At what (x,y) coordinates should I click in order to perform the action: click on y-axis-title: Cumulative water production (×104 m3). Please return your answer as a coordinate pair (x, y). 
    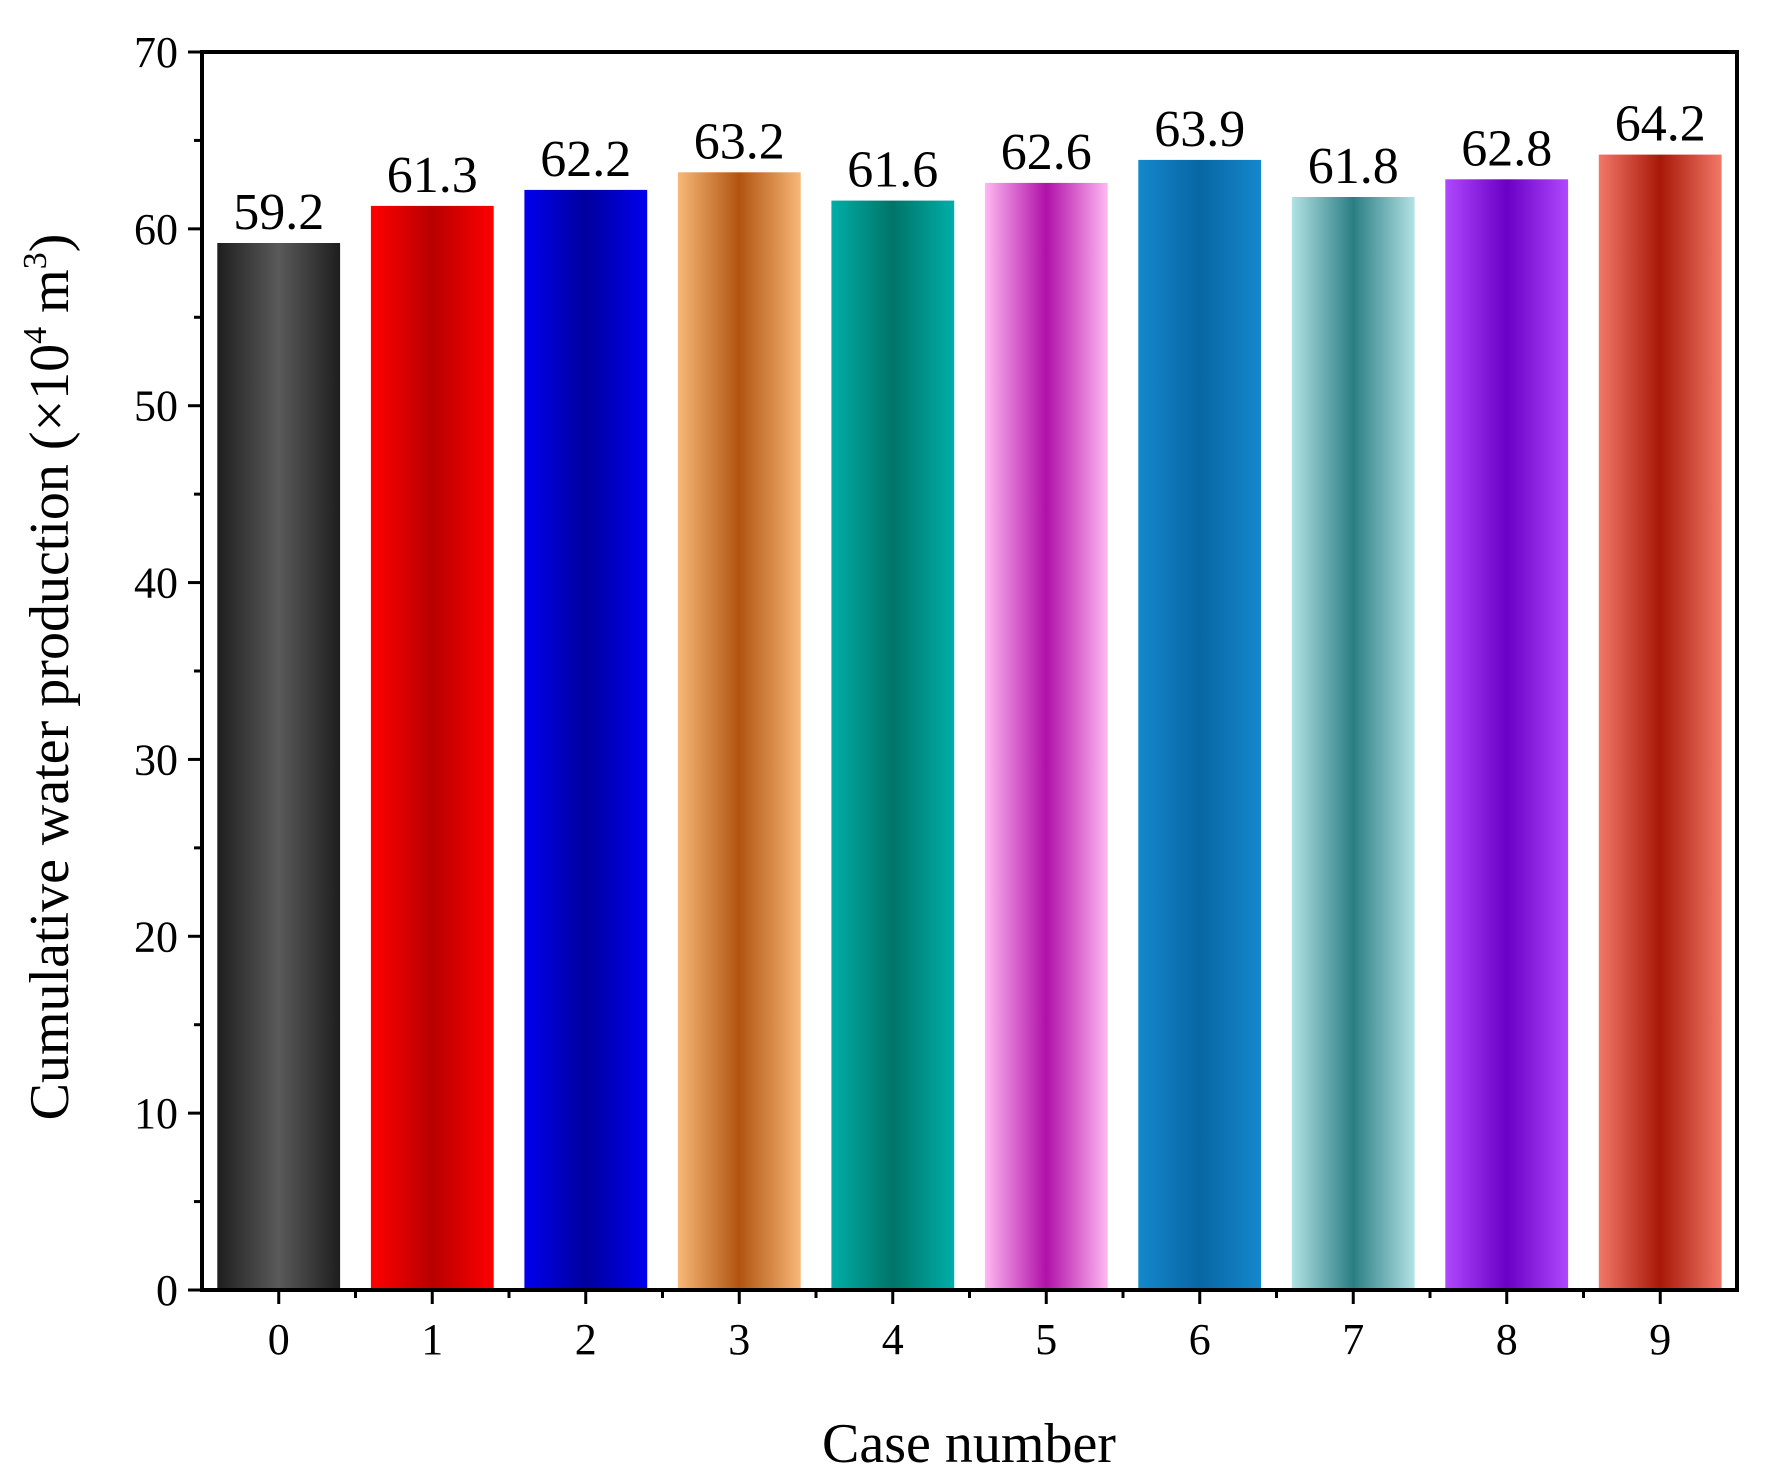
    Looking at the image, I should click on (49, 677).